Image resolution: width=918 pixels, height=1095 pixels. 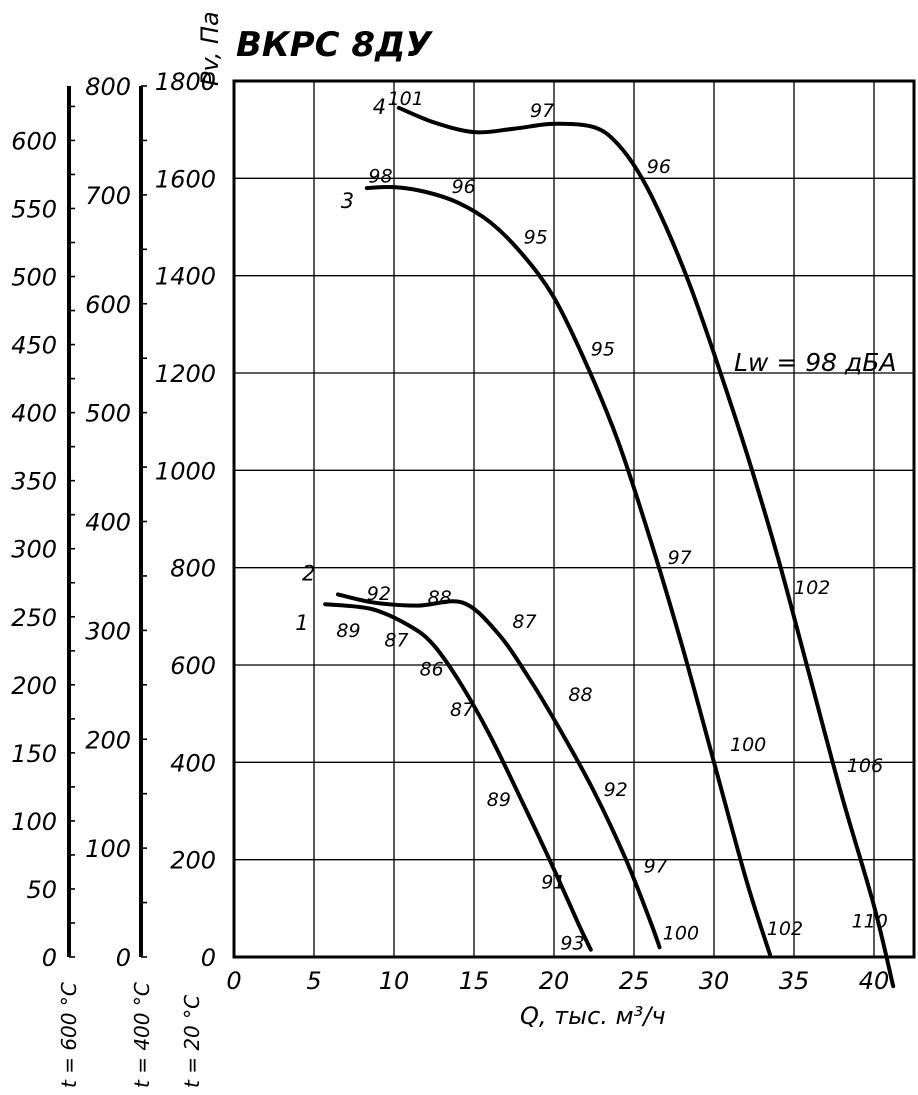 I want to click on y-tick-label: 1200, so click(x=185, y=374).